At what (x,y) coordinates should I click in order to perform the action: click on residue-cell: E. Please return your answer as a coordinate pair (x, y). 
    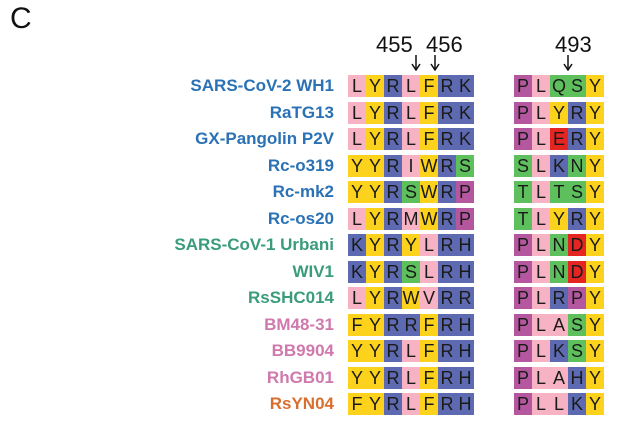
    Looking at the image, I should click on (559, 139).